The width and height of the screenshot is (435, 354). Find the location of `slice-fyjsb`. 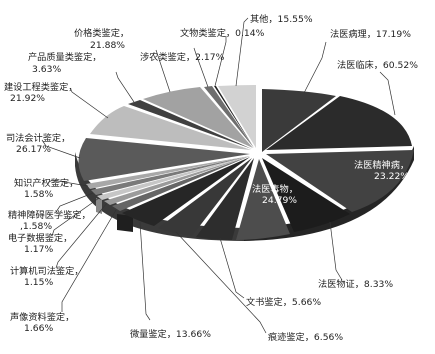

slice-fyjsb is located at coordinates (340, 181).